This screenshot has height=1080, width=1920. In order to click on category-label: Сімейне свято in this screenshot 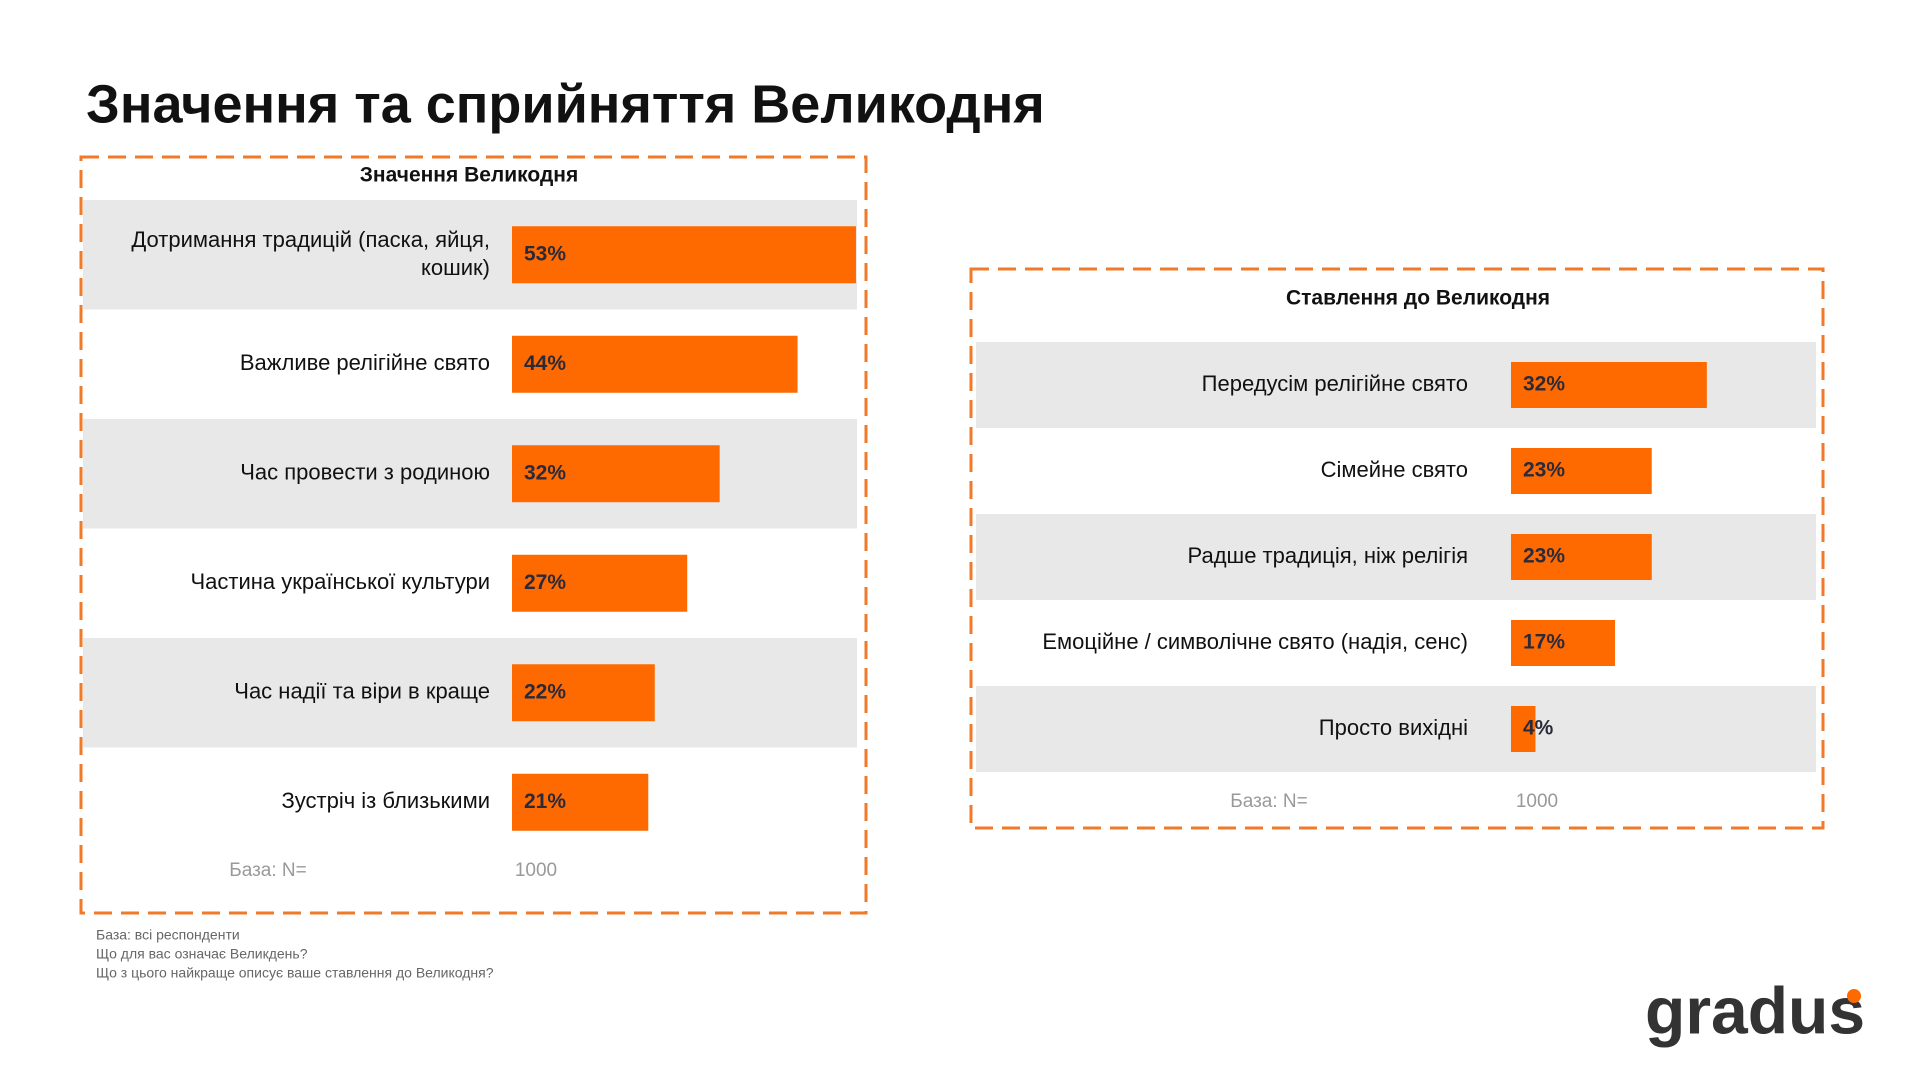, I will do `click(1394, 469)`.